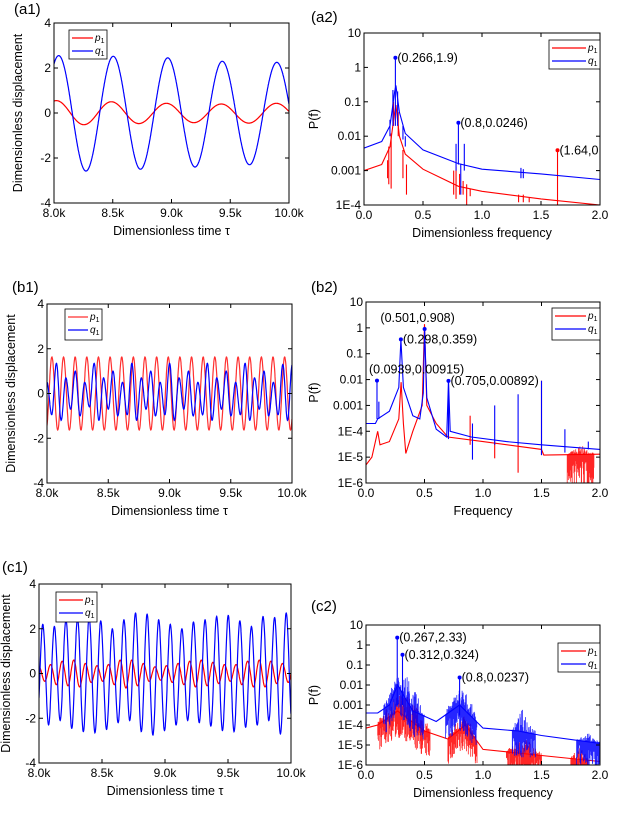 The height and width of the screenshot is (824, 617). Describe the element at coordinates (357, 625) in the screenshot. I see `y-tick-label: 10` at that location.